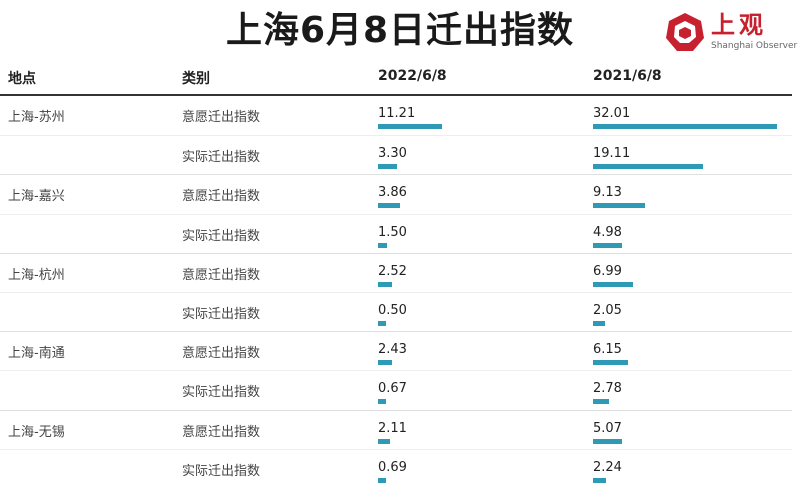 Image resolution: width=800 pixels, height=489 pixels. I want to click on place-label: 上海-杭州, so click(36, 275).